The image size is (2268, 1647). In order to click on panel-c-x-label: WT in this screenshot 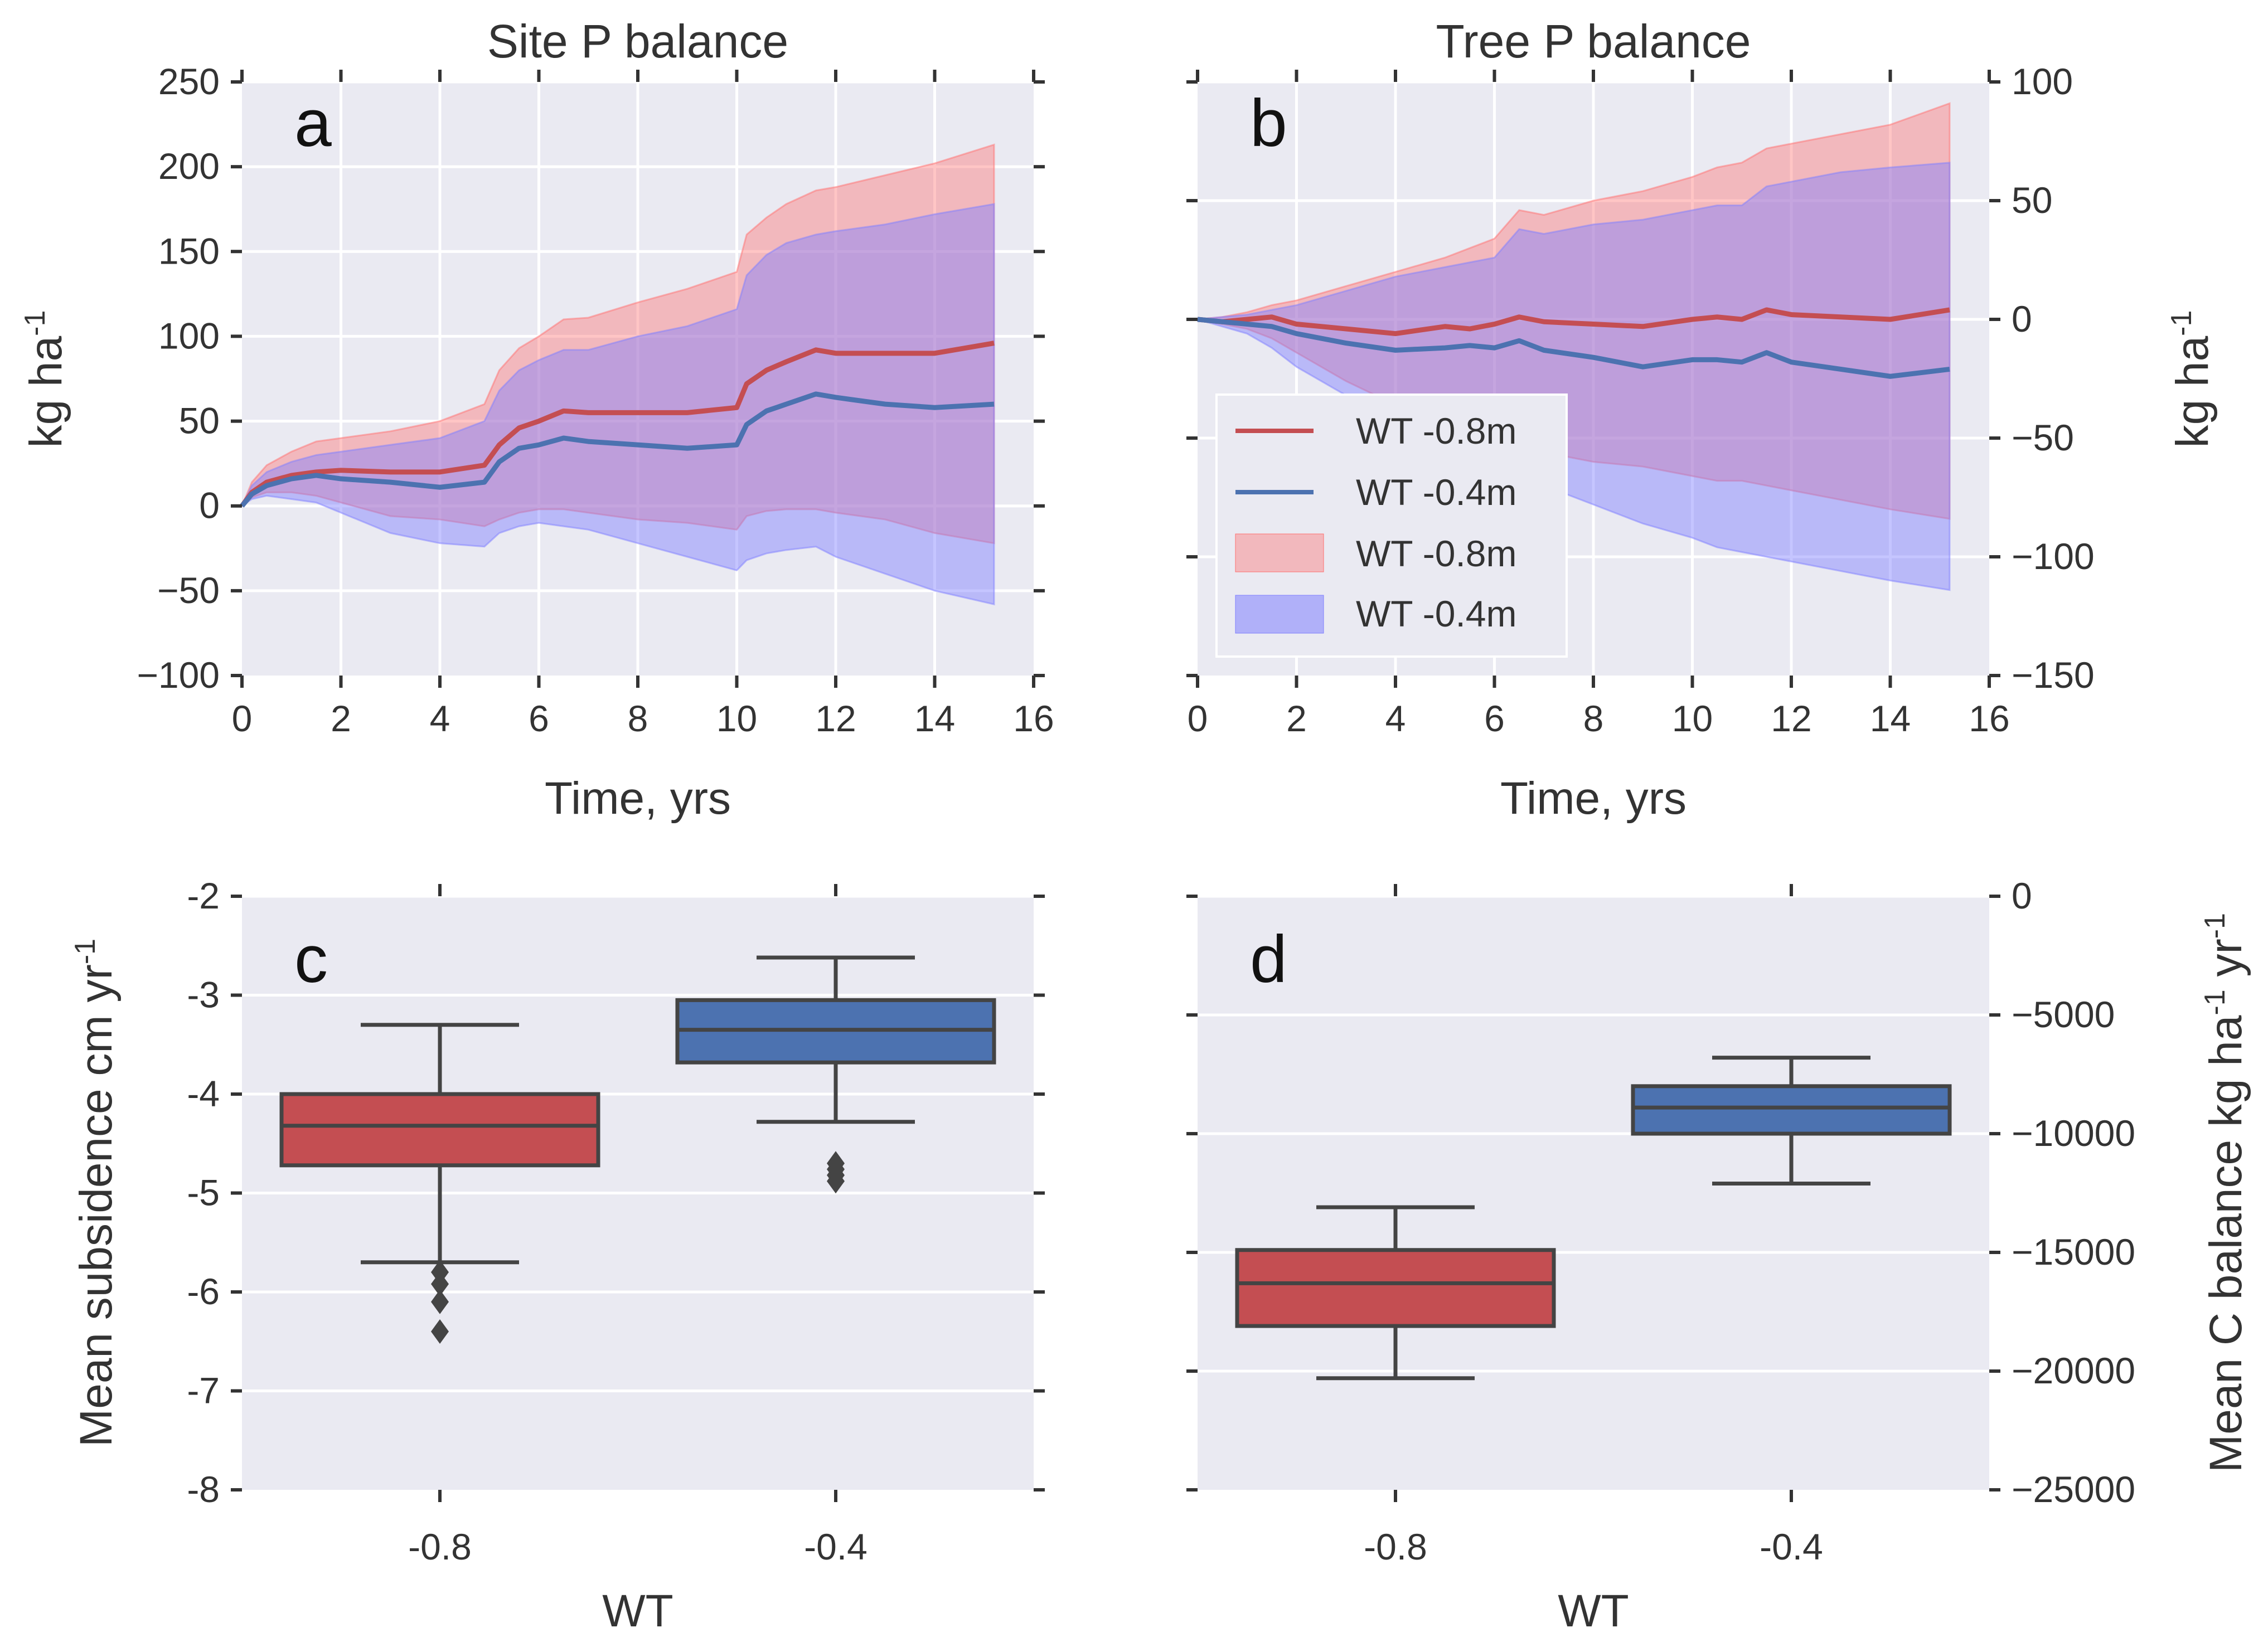, I will do `click(637, 1611)`.